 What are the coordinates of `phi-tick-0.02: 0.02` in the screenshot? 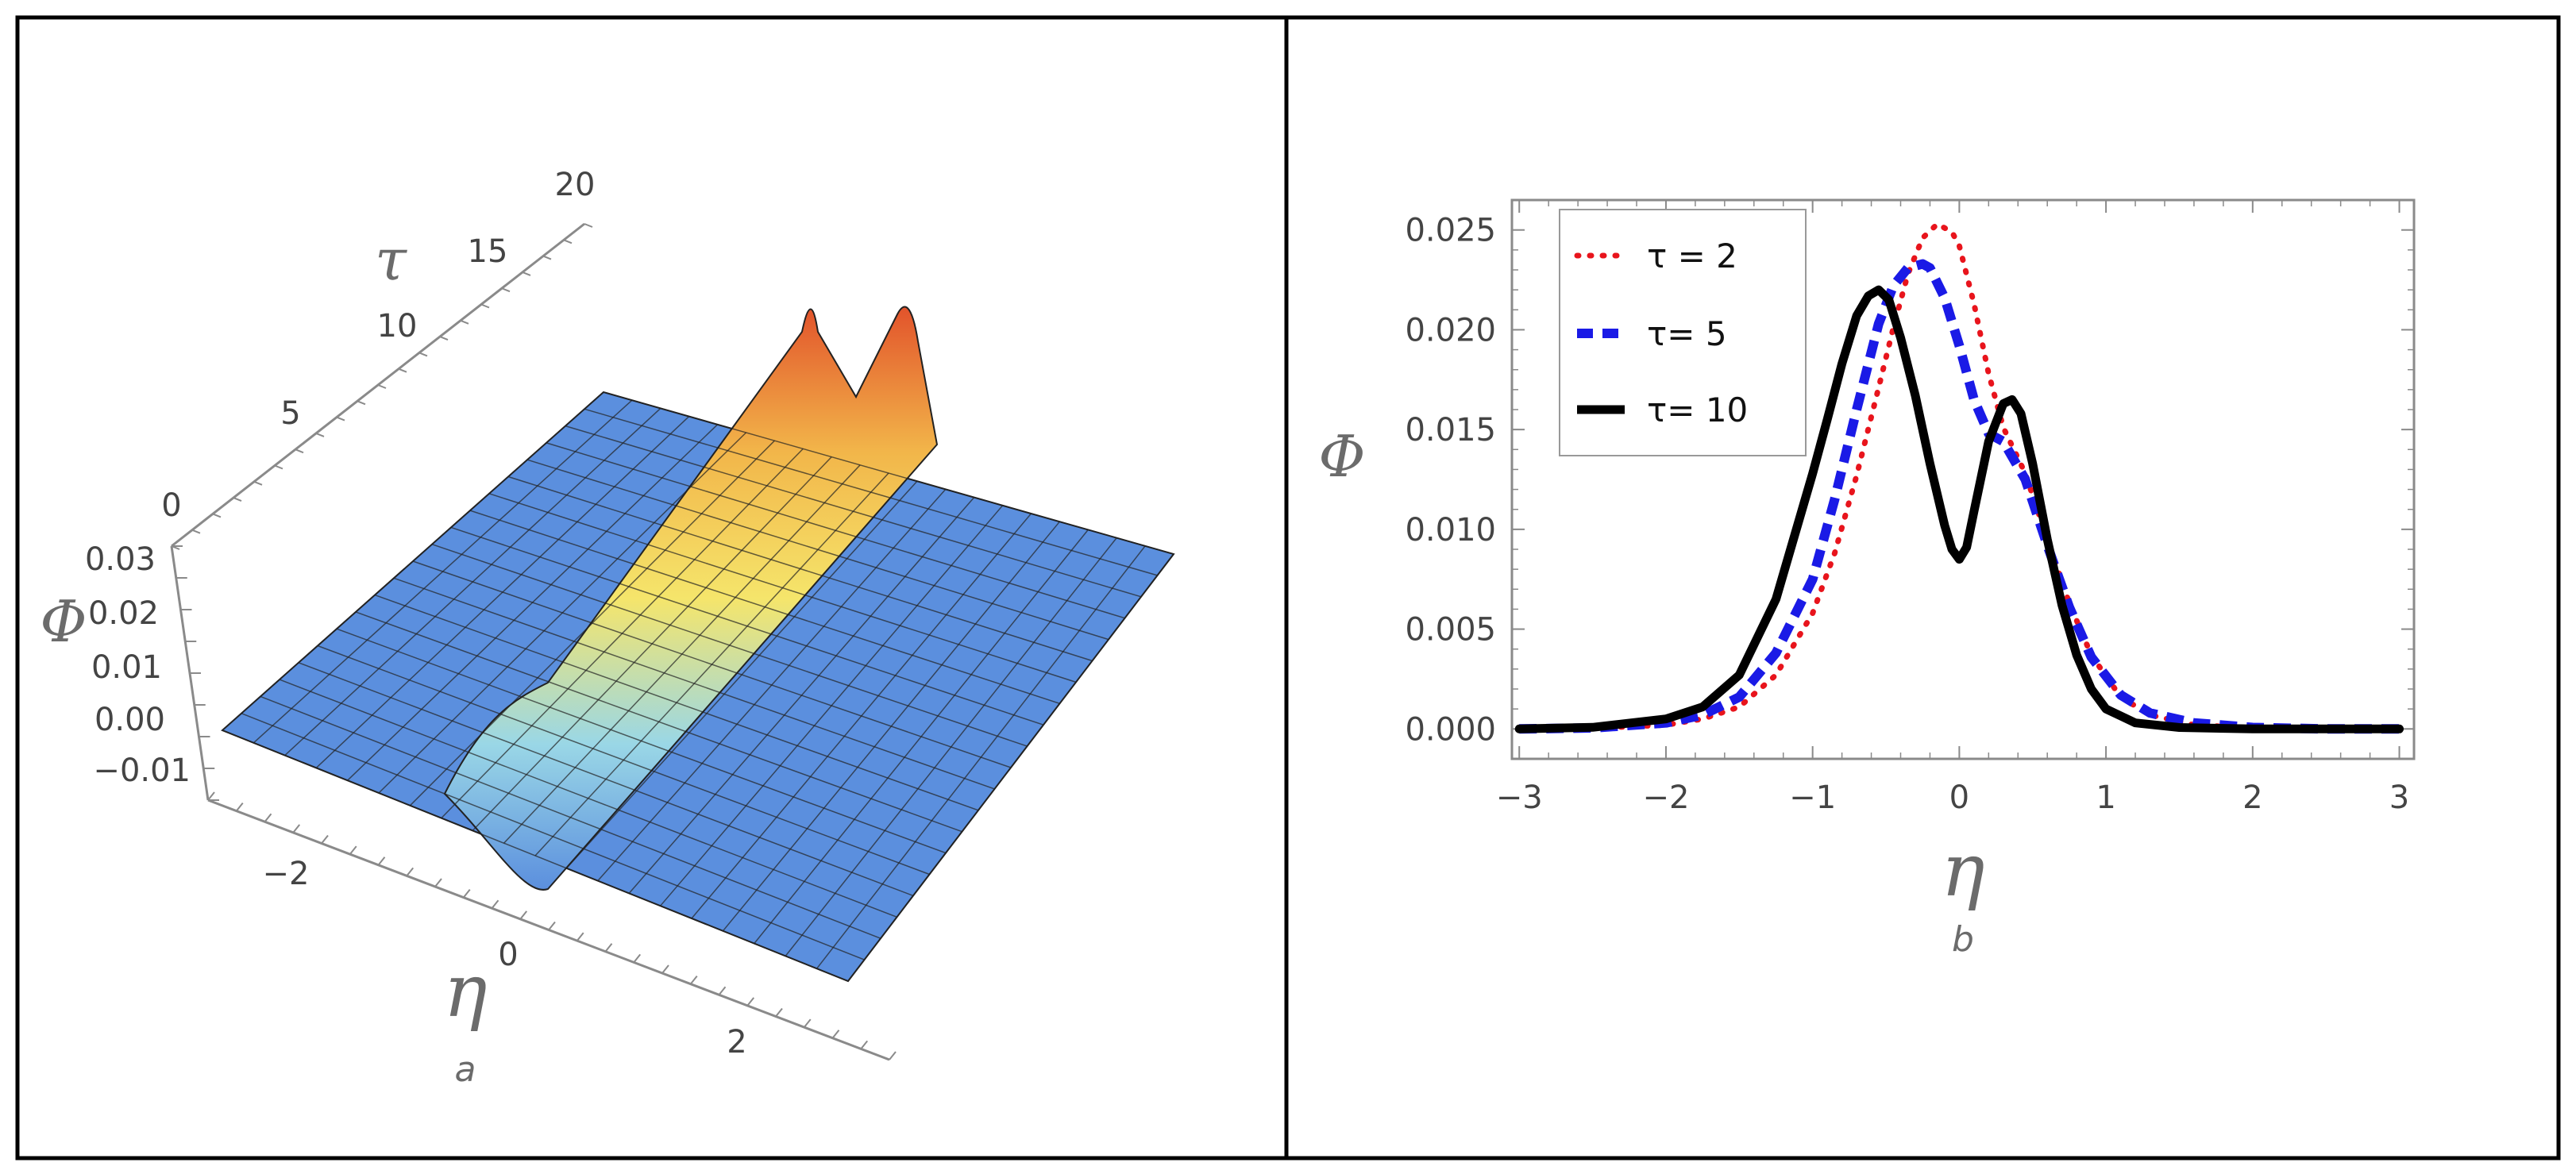 It's located at (123, 613).